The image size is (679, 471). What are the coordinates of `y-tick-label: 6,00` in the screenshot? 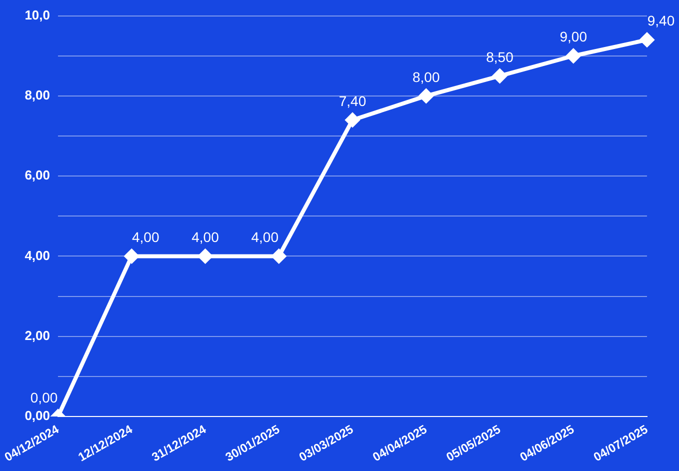 It's located at (37, 175).